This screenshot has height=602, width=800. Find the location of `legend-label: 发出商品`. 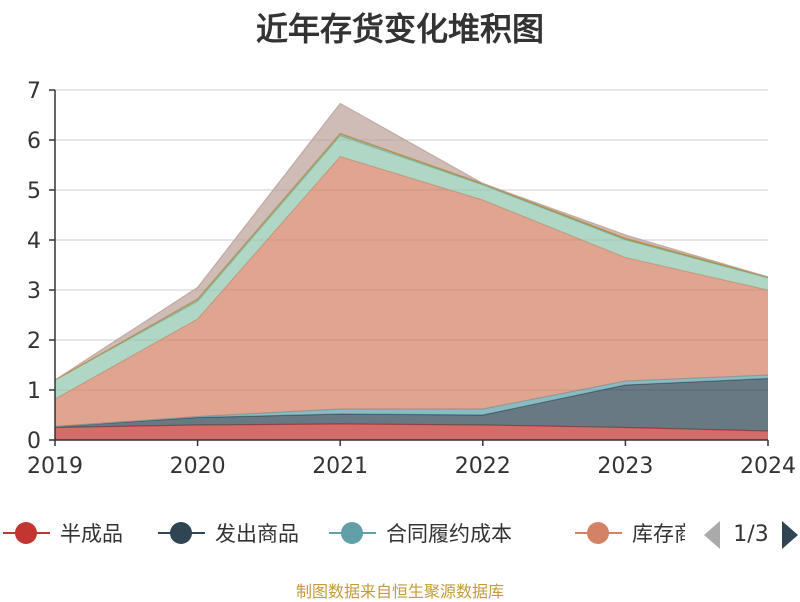

legend-label: 发出商品 is located at coordinates (257, 534).